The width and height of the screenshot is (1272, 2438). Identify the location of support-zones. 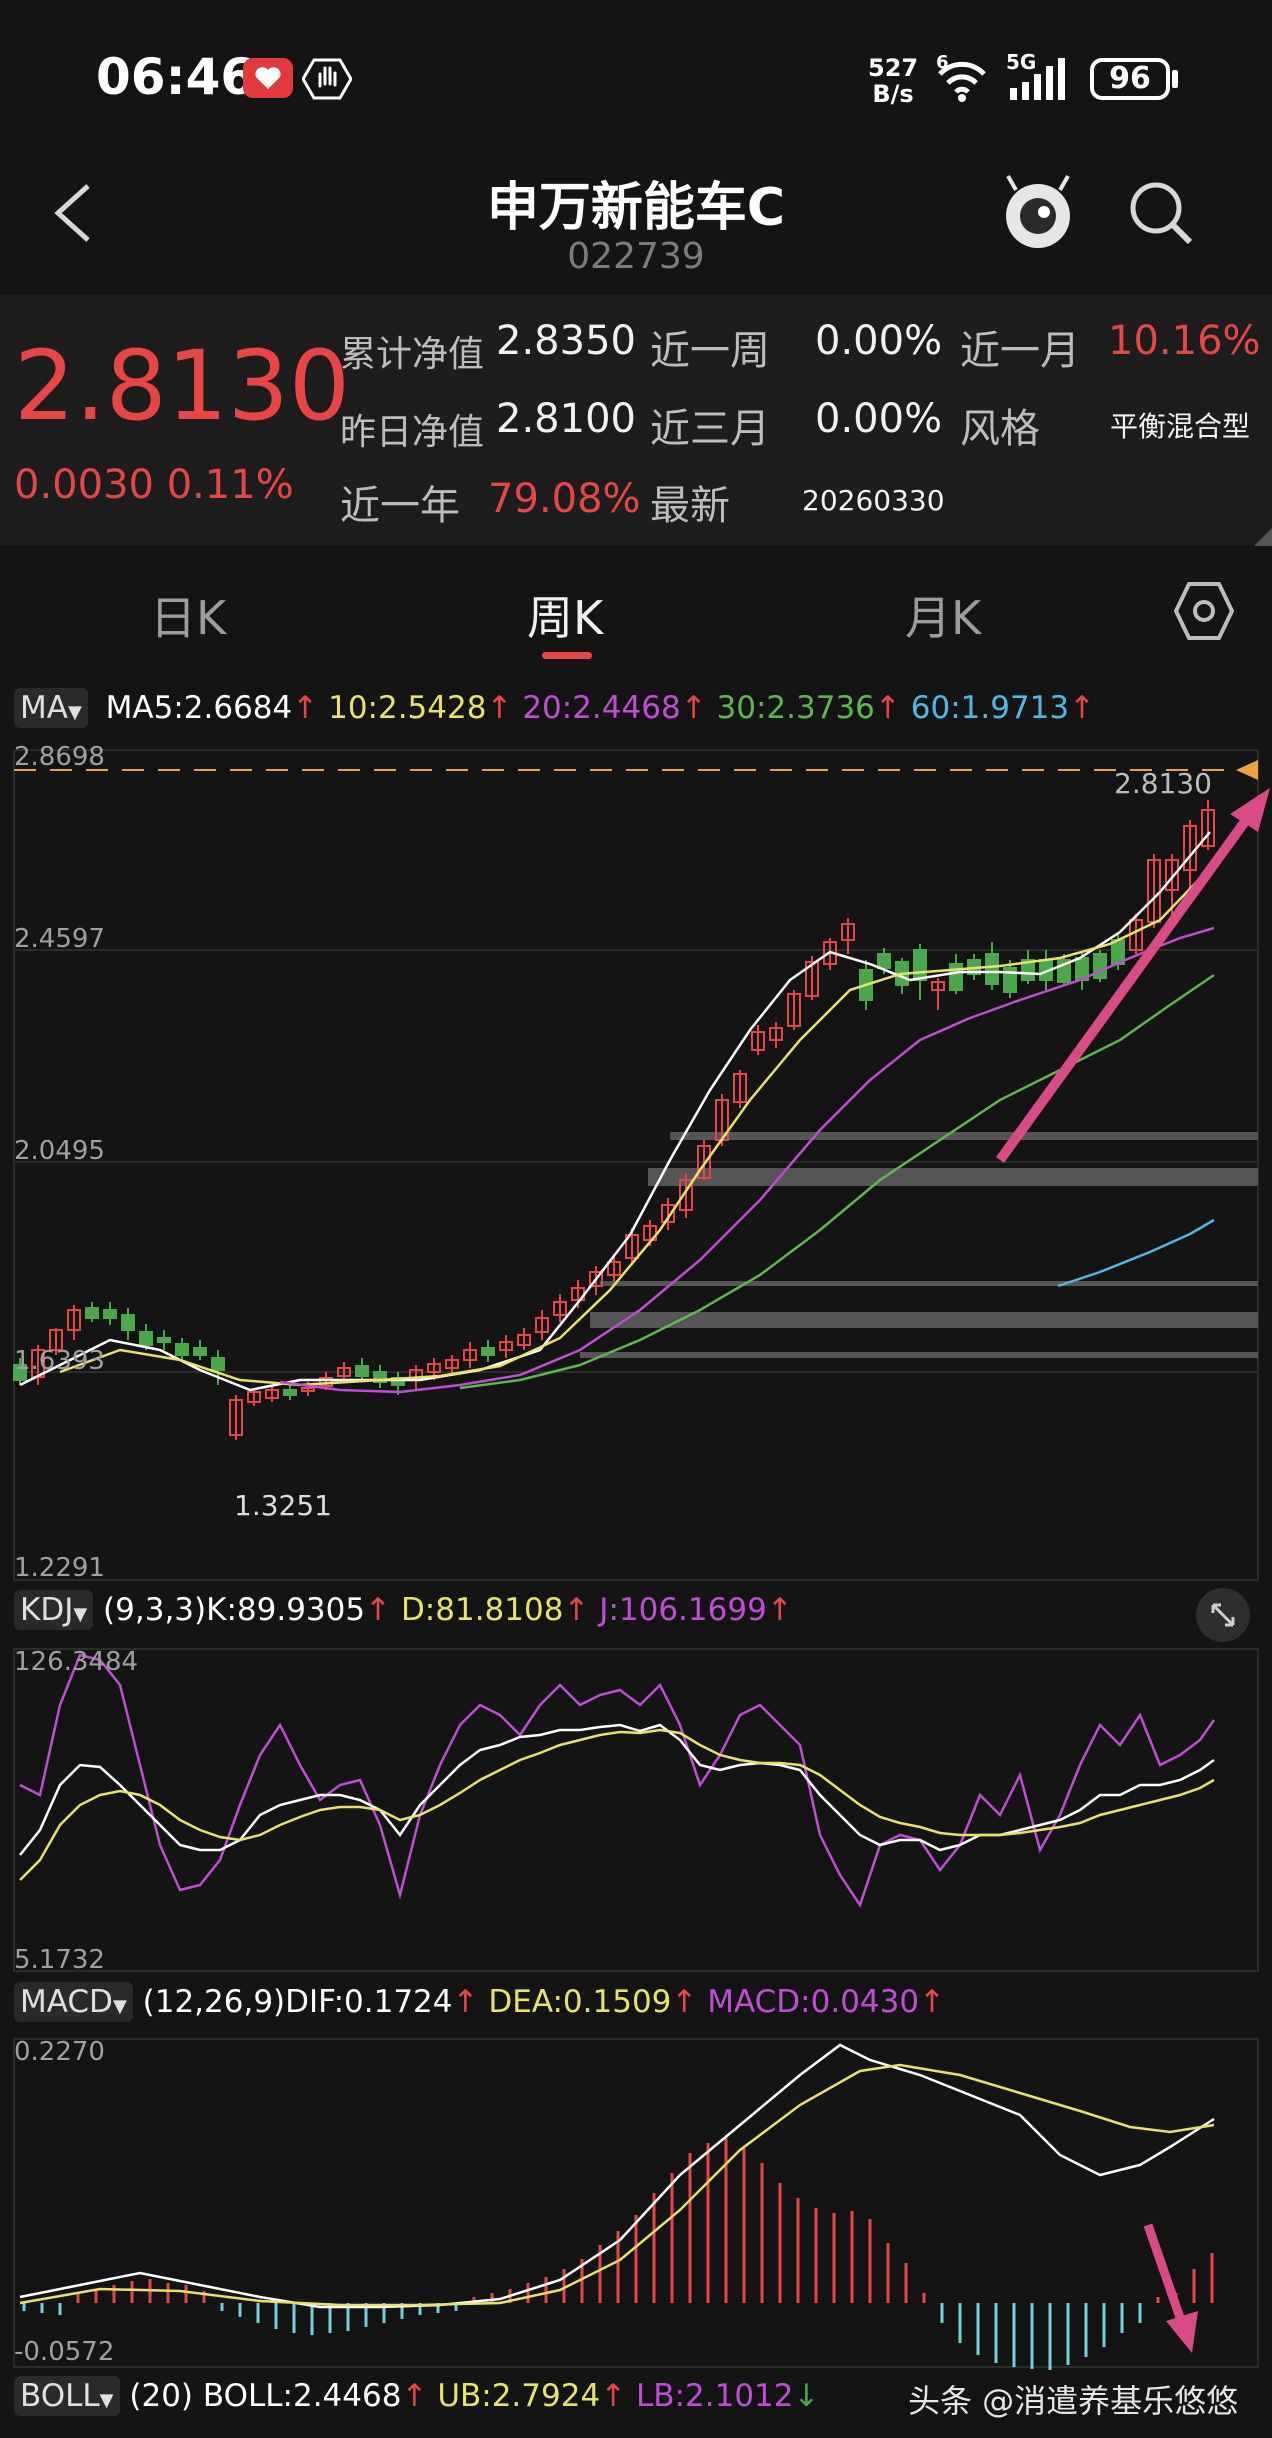
(919, 1245).